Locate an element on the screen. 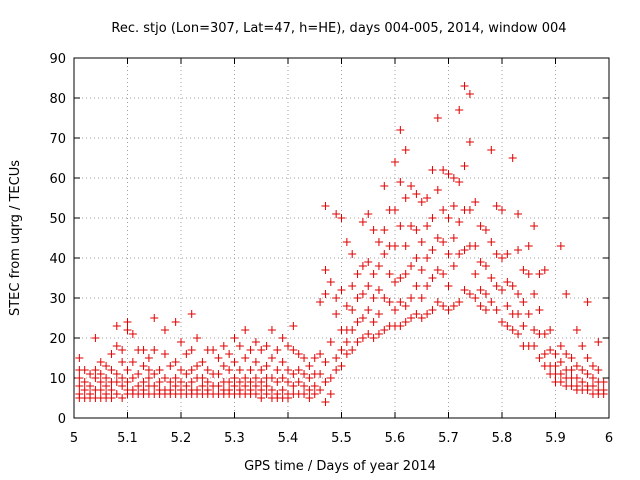 This screenshot has width=640, height=480. x-tick-label: 5.5 is located at coordinates (341, 438).